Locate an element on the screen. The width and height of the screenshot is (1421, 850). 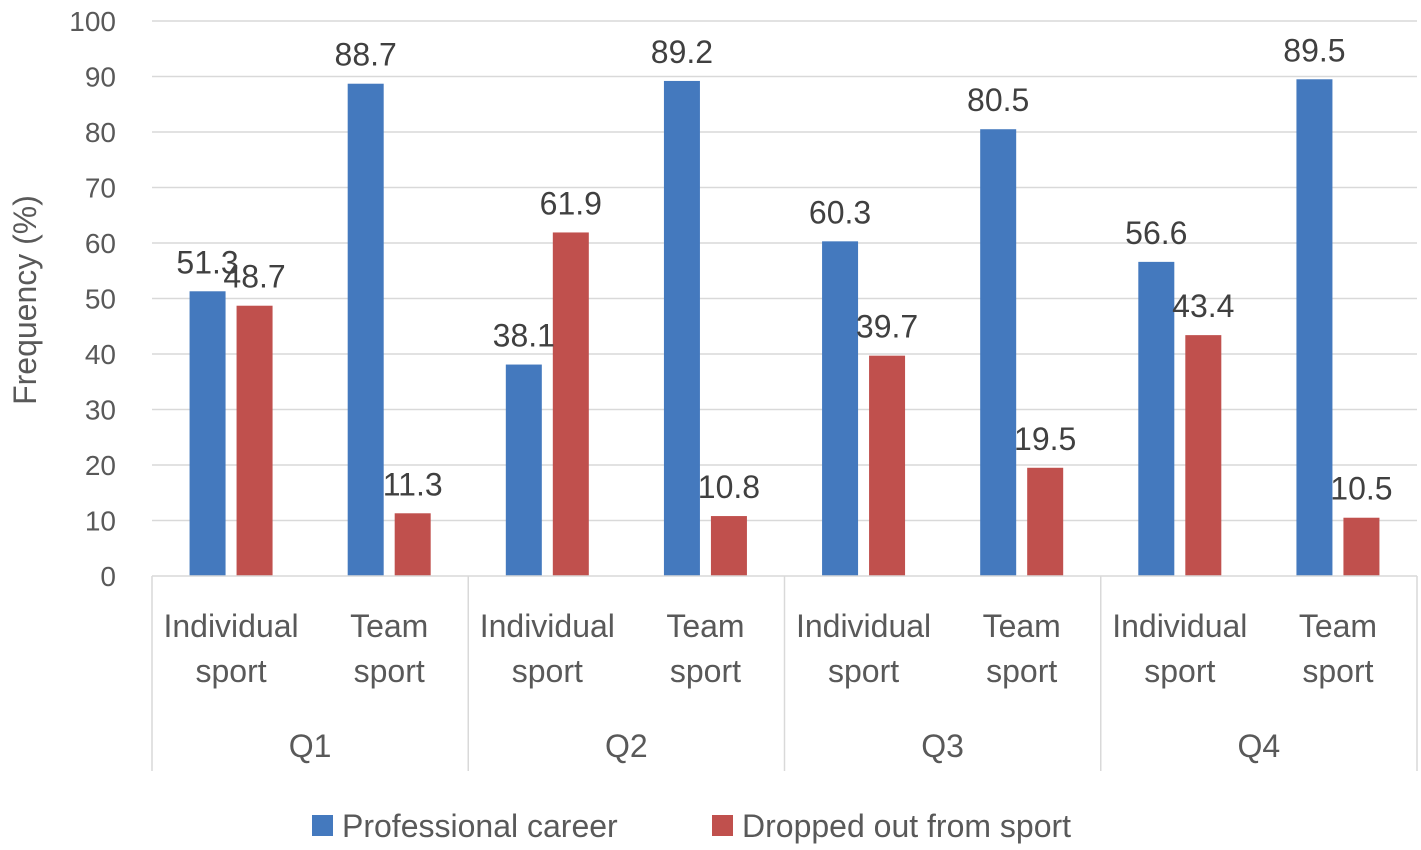
group-label: Q2 is located at coordinates (626, 746).